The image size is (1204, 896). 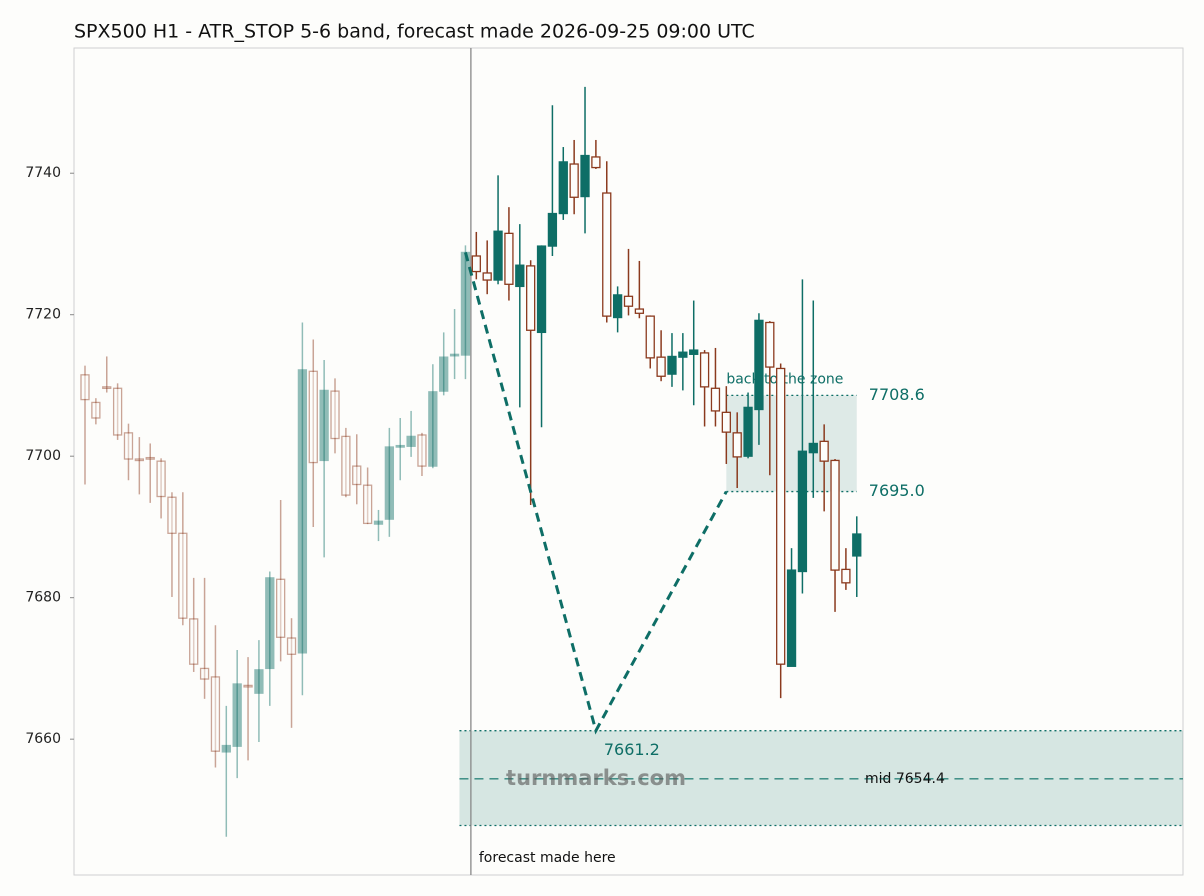 What do you see at coordinates (905, 779) in the screenshot?
I see `zone-mid-label: mid 7654.4` at bounding box center [905, 779].